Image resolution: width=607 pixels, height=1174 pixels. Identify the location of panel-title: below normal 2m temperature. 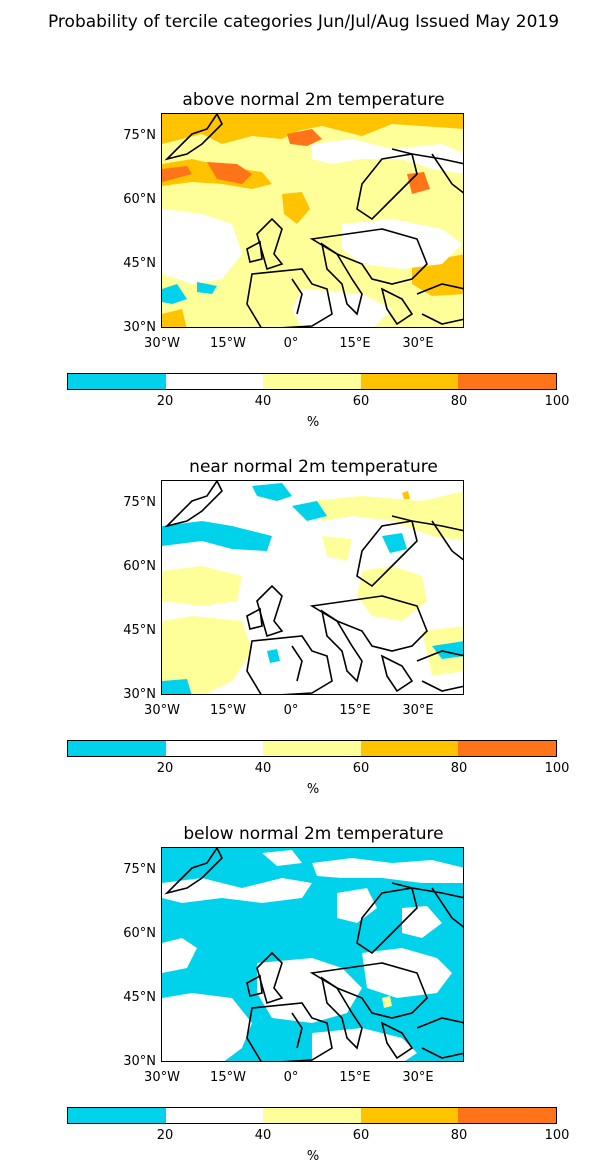
(313, 834).